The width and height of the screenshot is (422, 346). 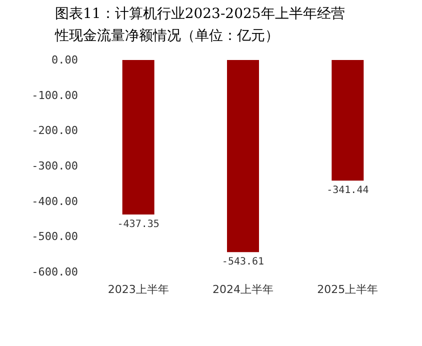 What do you see at coordinates (55, 272) in the screenshot?
I see `y-tick-label: -600.00` at bounding box center [55, 272].